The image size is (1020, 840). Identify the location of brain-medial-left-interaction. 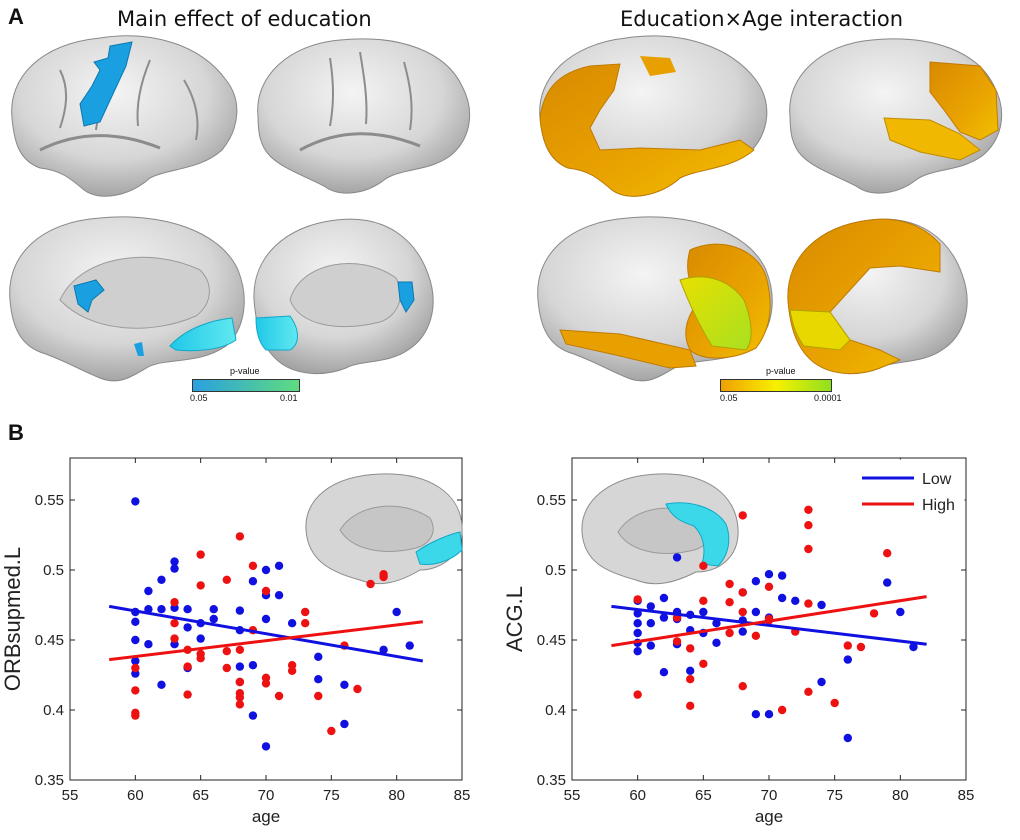
(655, 299).